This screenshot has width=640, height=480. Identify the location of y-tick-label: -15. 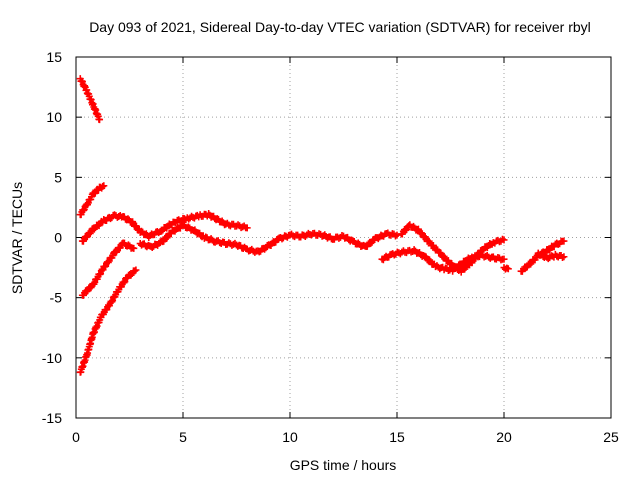
(52, 418).